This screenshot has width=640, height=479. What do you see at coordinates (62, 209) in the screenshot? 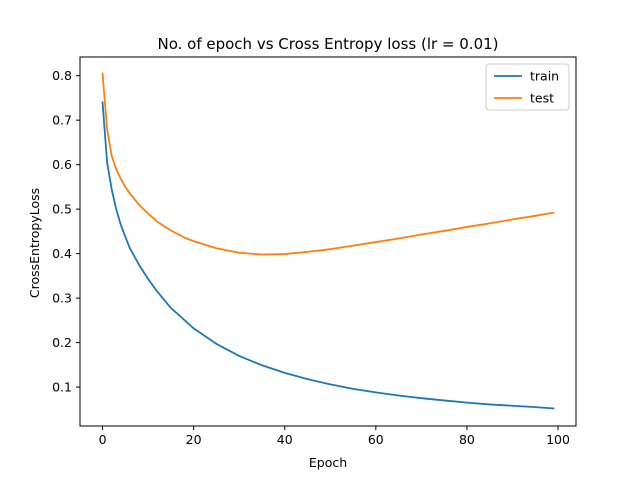
I see `y-tick-label-0.5: 0.5` at bounding box center [62, 209].